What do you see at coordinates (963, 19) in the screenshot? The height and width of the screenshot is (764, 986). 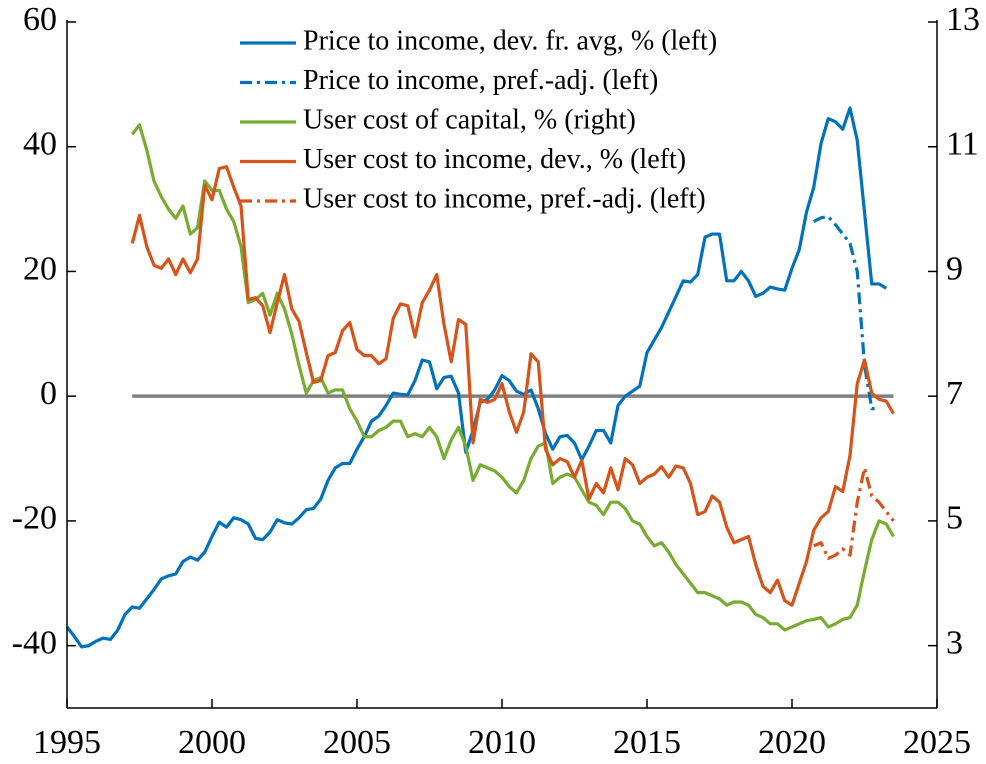 I see `y2-tick-label: 13` at bounding box center [963, 19].